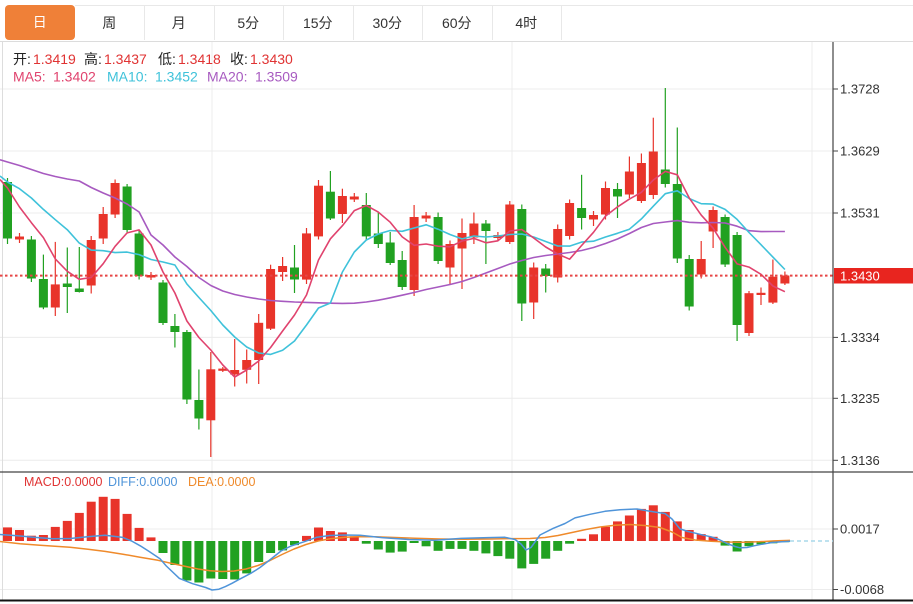 Image resolution: width=913 pixels, height=604 pixels. I want to click on svg-text: MA10:, so click(127, 77).